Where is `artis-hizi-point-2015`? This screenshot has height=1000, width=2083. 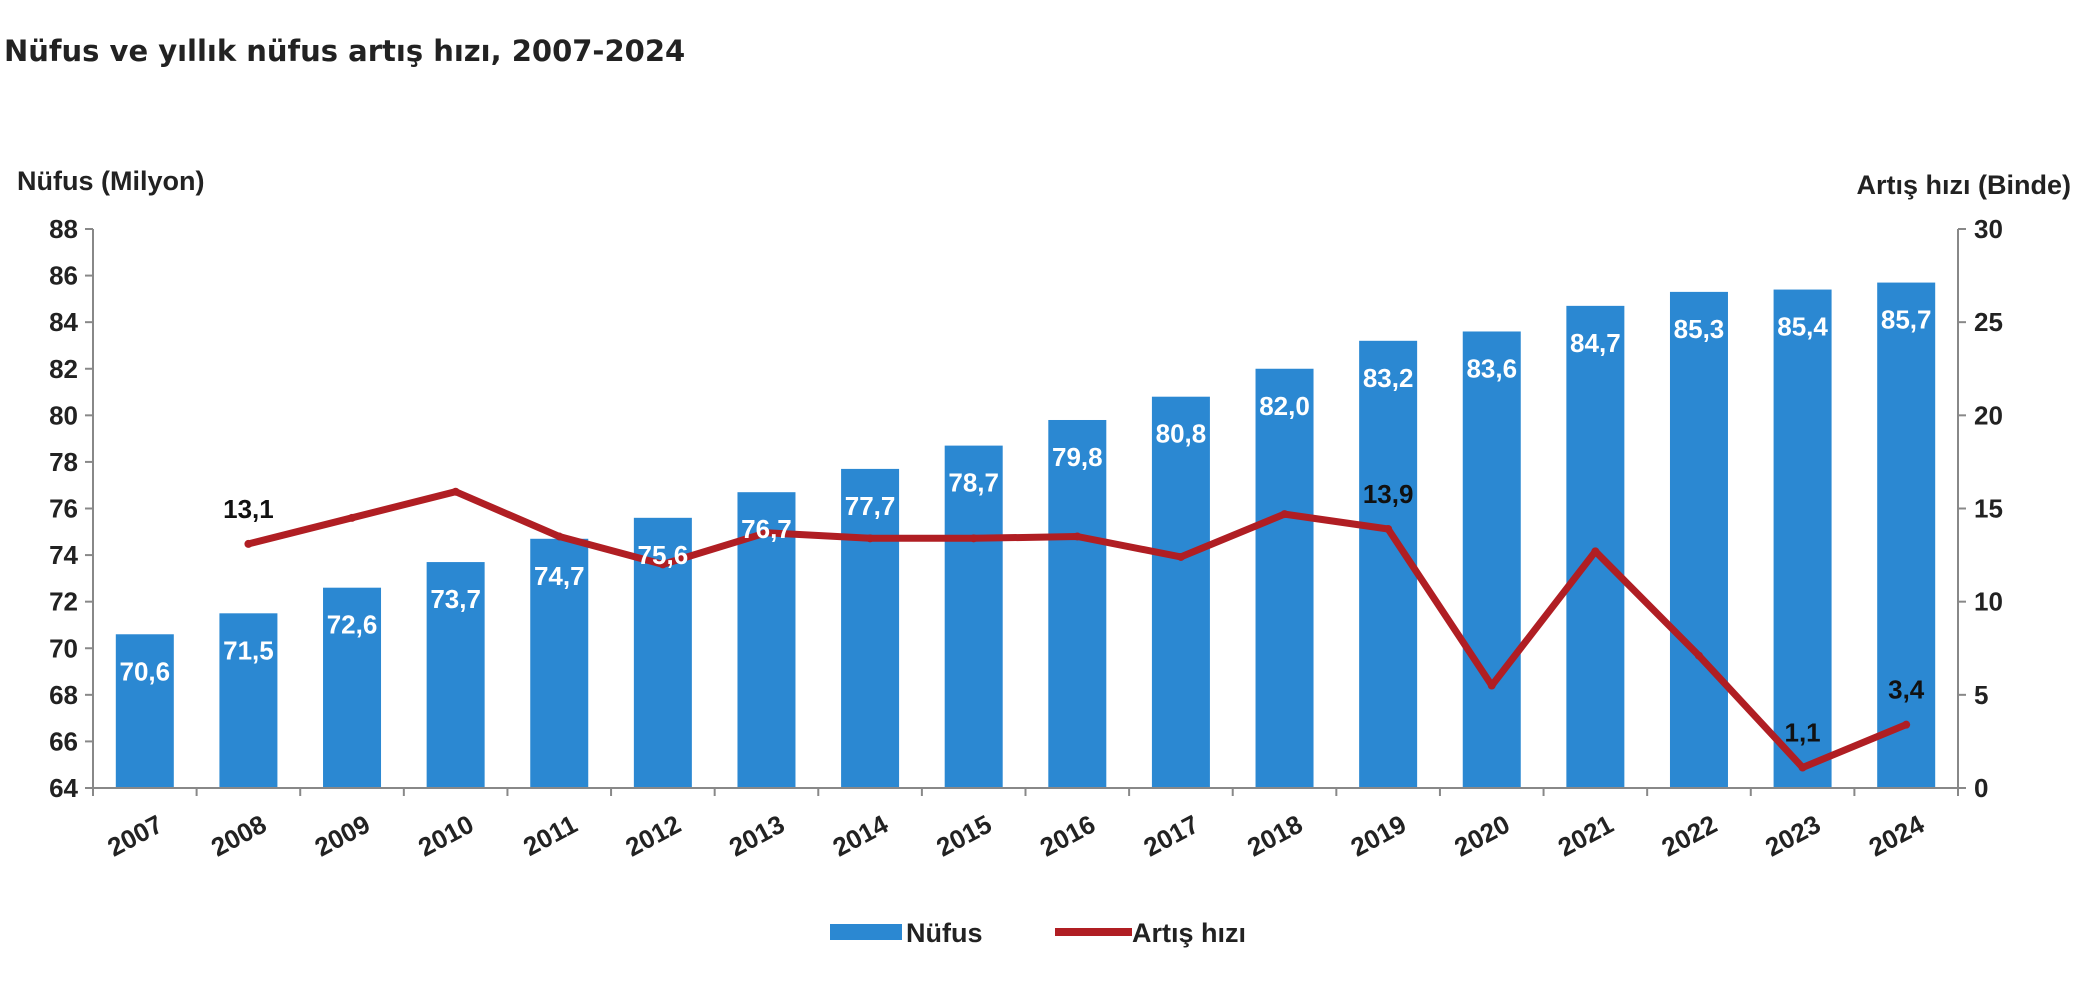
artis-hizi-point-2015 is located at coordinates (973, 538).